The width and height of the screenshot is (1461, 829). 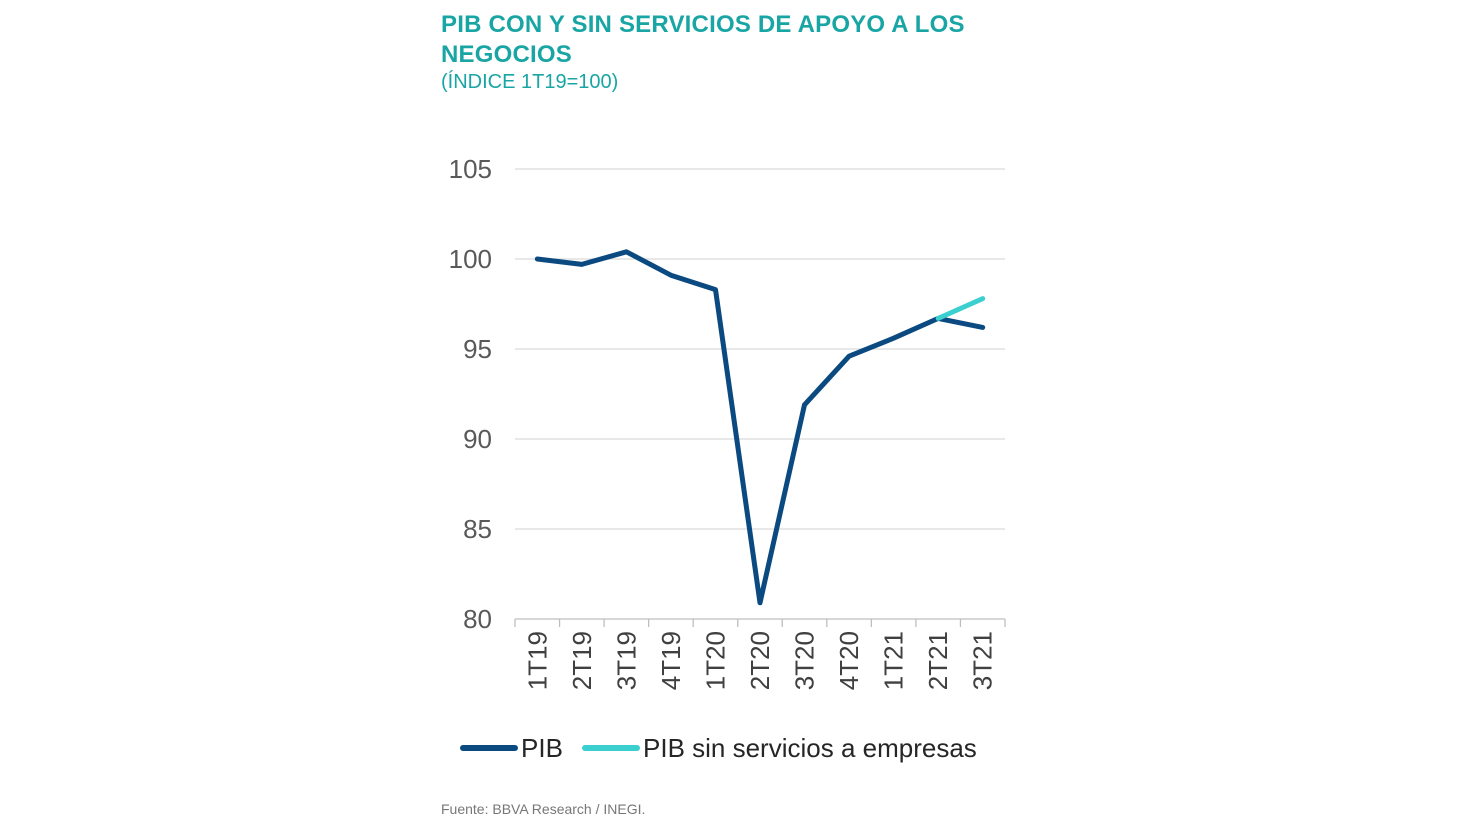 I want to click on x-tick-label: 2T20, so click(x=760, y=660).